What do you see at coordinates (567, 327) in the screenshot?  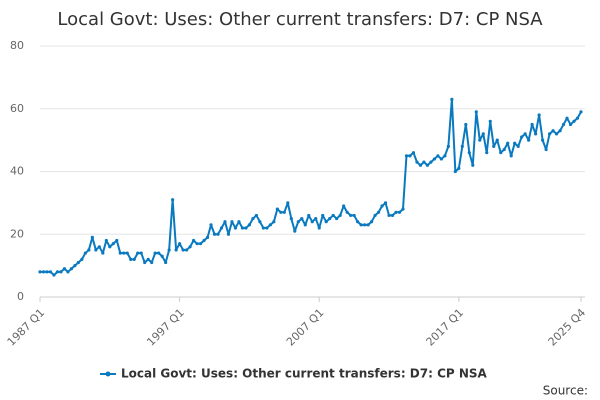 I see `x-tick-label: 2025 Q4` at bounding box center [567, 327].